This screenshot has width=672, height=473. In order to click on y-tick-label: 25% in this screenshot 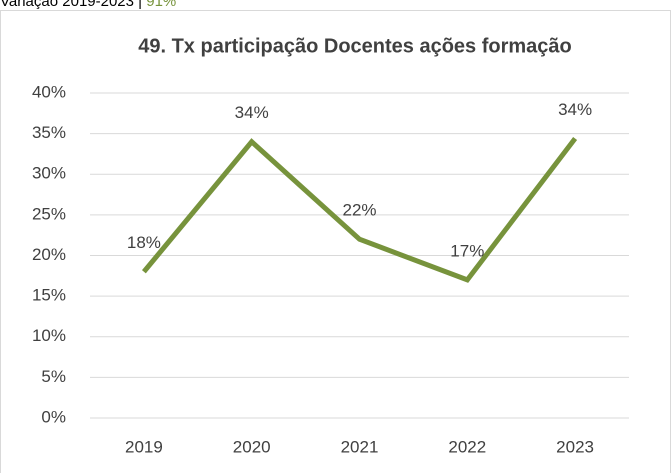, I will do `click(49, 213)`.